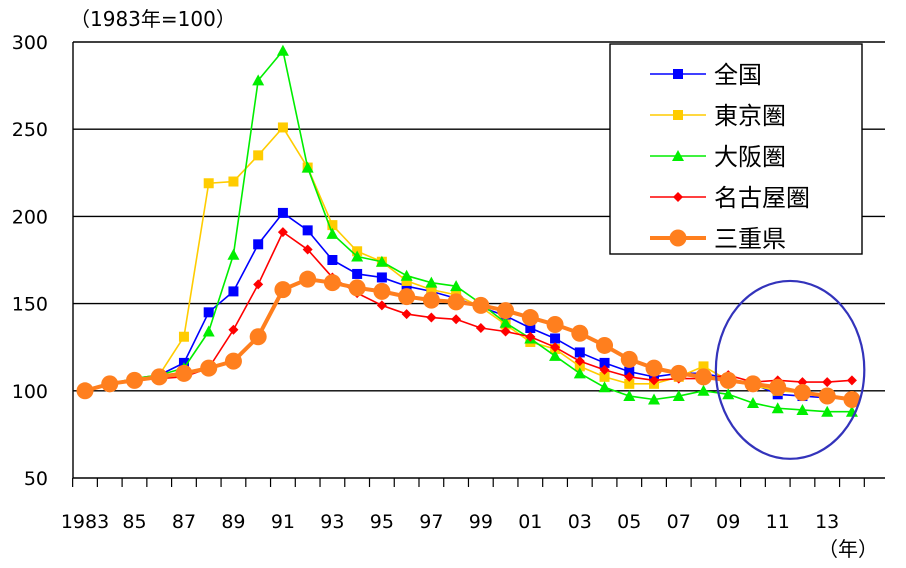 Image resolution: width=906 pixels, height=568 pixels. I want to click on highlight-layer, so click(790, 369).